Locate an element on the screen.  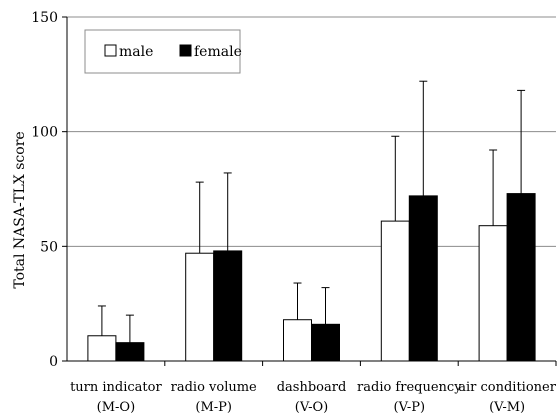
x-category-code: (V-O) is located at coordinates (311, 407).